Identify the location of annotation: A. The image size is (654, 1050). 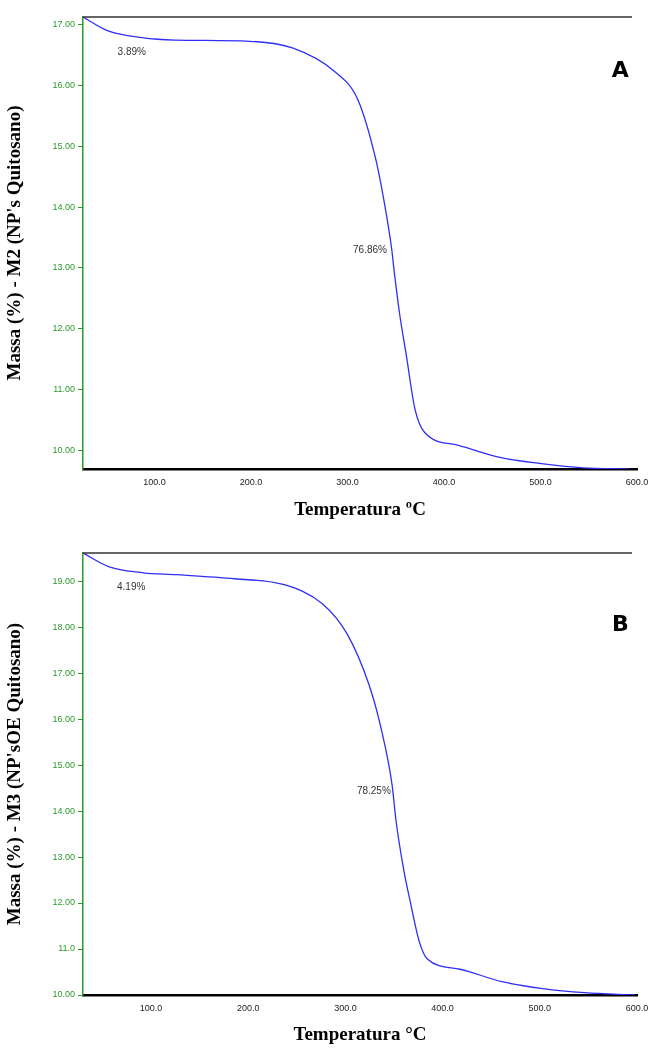
(620, 69).